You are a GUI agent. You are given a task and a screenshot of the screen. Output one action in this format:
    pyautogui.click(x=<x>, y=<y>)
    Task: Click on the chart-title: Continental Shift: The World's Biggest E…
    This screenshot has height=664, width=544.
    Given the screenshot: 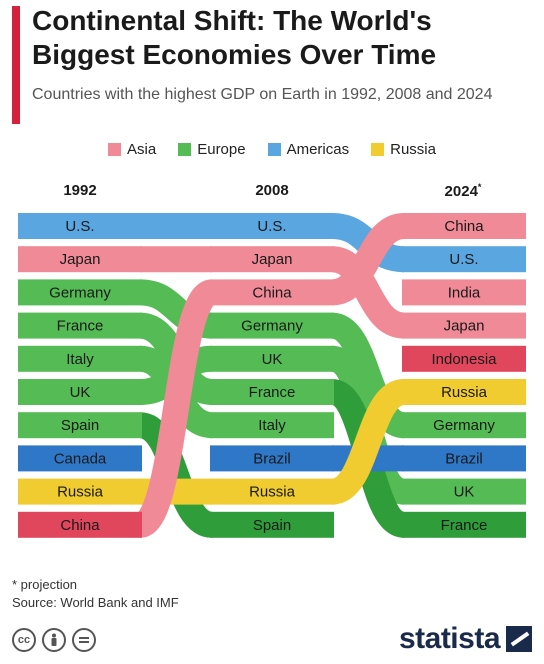 What is the action you would take?
    pyautogui.click(x=234, y=37)
    